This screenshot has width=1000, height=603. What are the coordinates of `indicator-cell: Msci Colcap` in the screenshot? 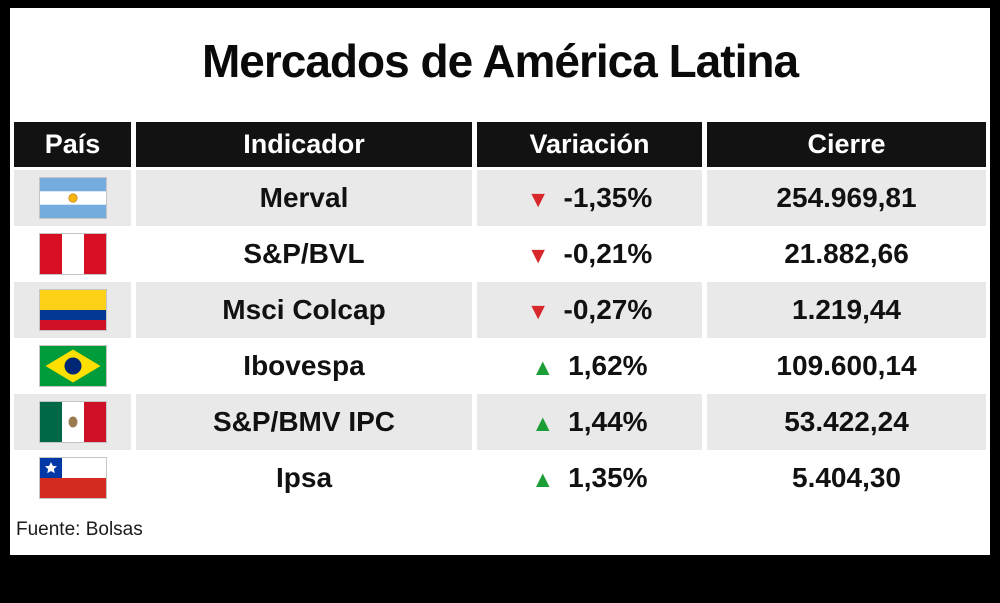 It's located at (304, 310).